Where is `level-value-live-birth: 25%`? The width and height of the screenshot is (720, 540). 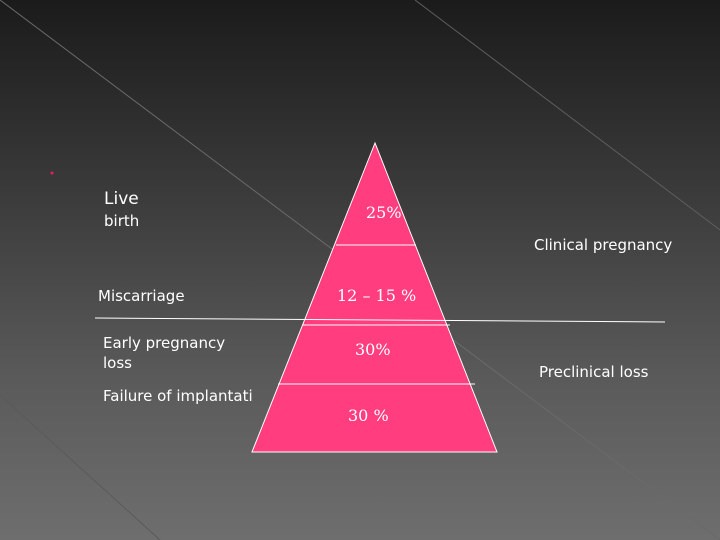 level-value-live-birth: 25% is located at coordinates (384, 212).